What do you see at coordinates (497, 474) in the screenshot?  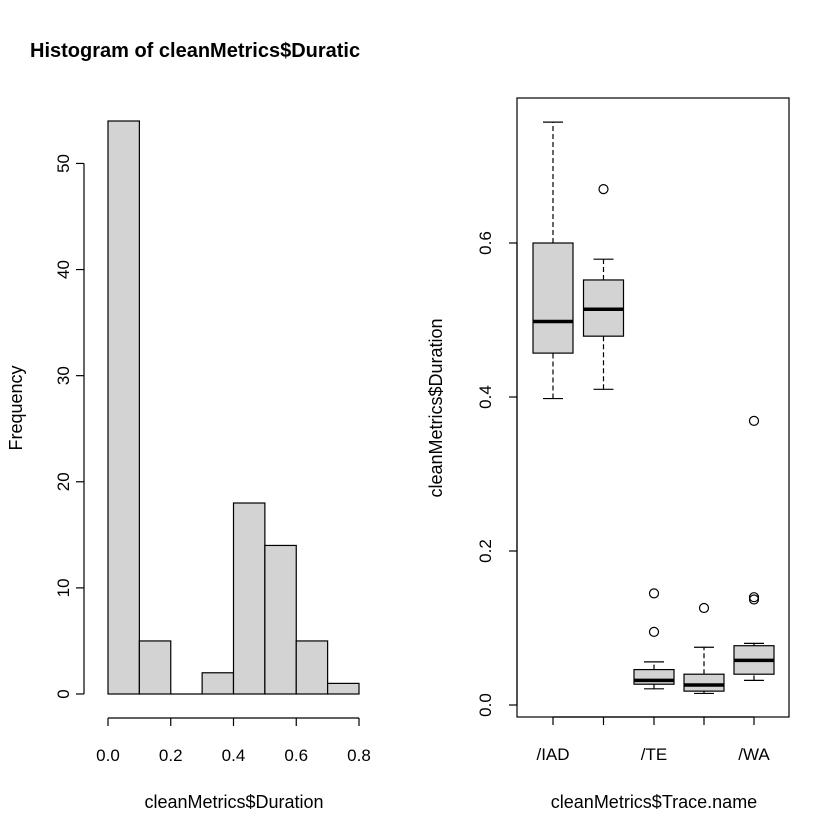 I see `boxplot-y-axis: 0.0 0.2 0.4 0.6` at bounding box center [497, 474].